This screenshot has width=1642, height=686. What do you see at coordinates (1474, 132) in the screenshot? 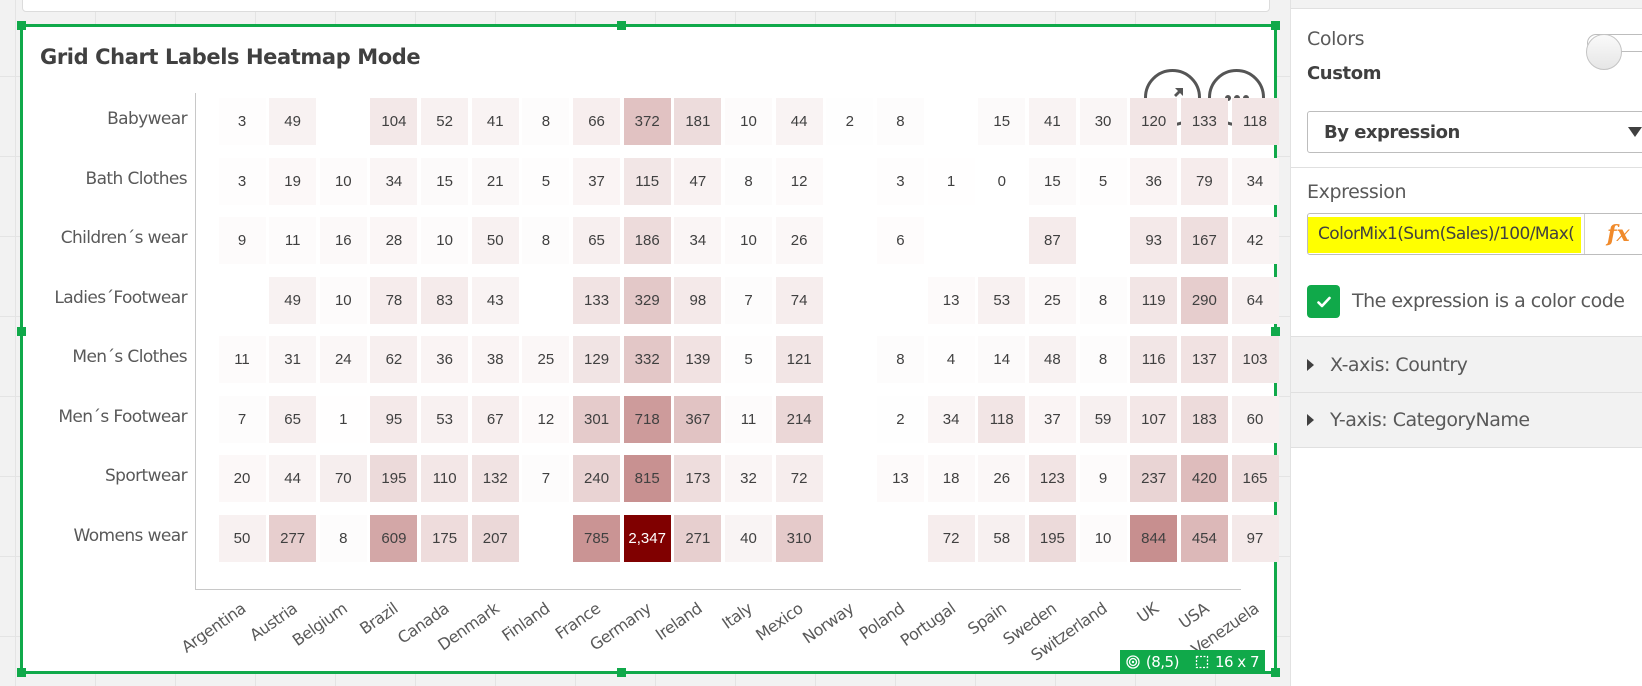
I see `color-mode-select: By expression` at bounding box center [1474, 132].